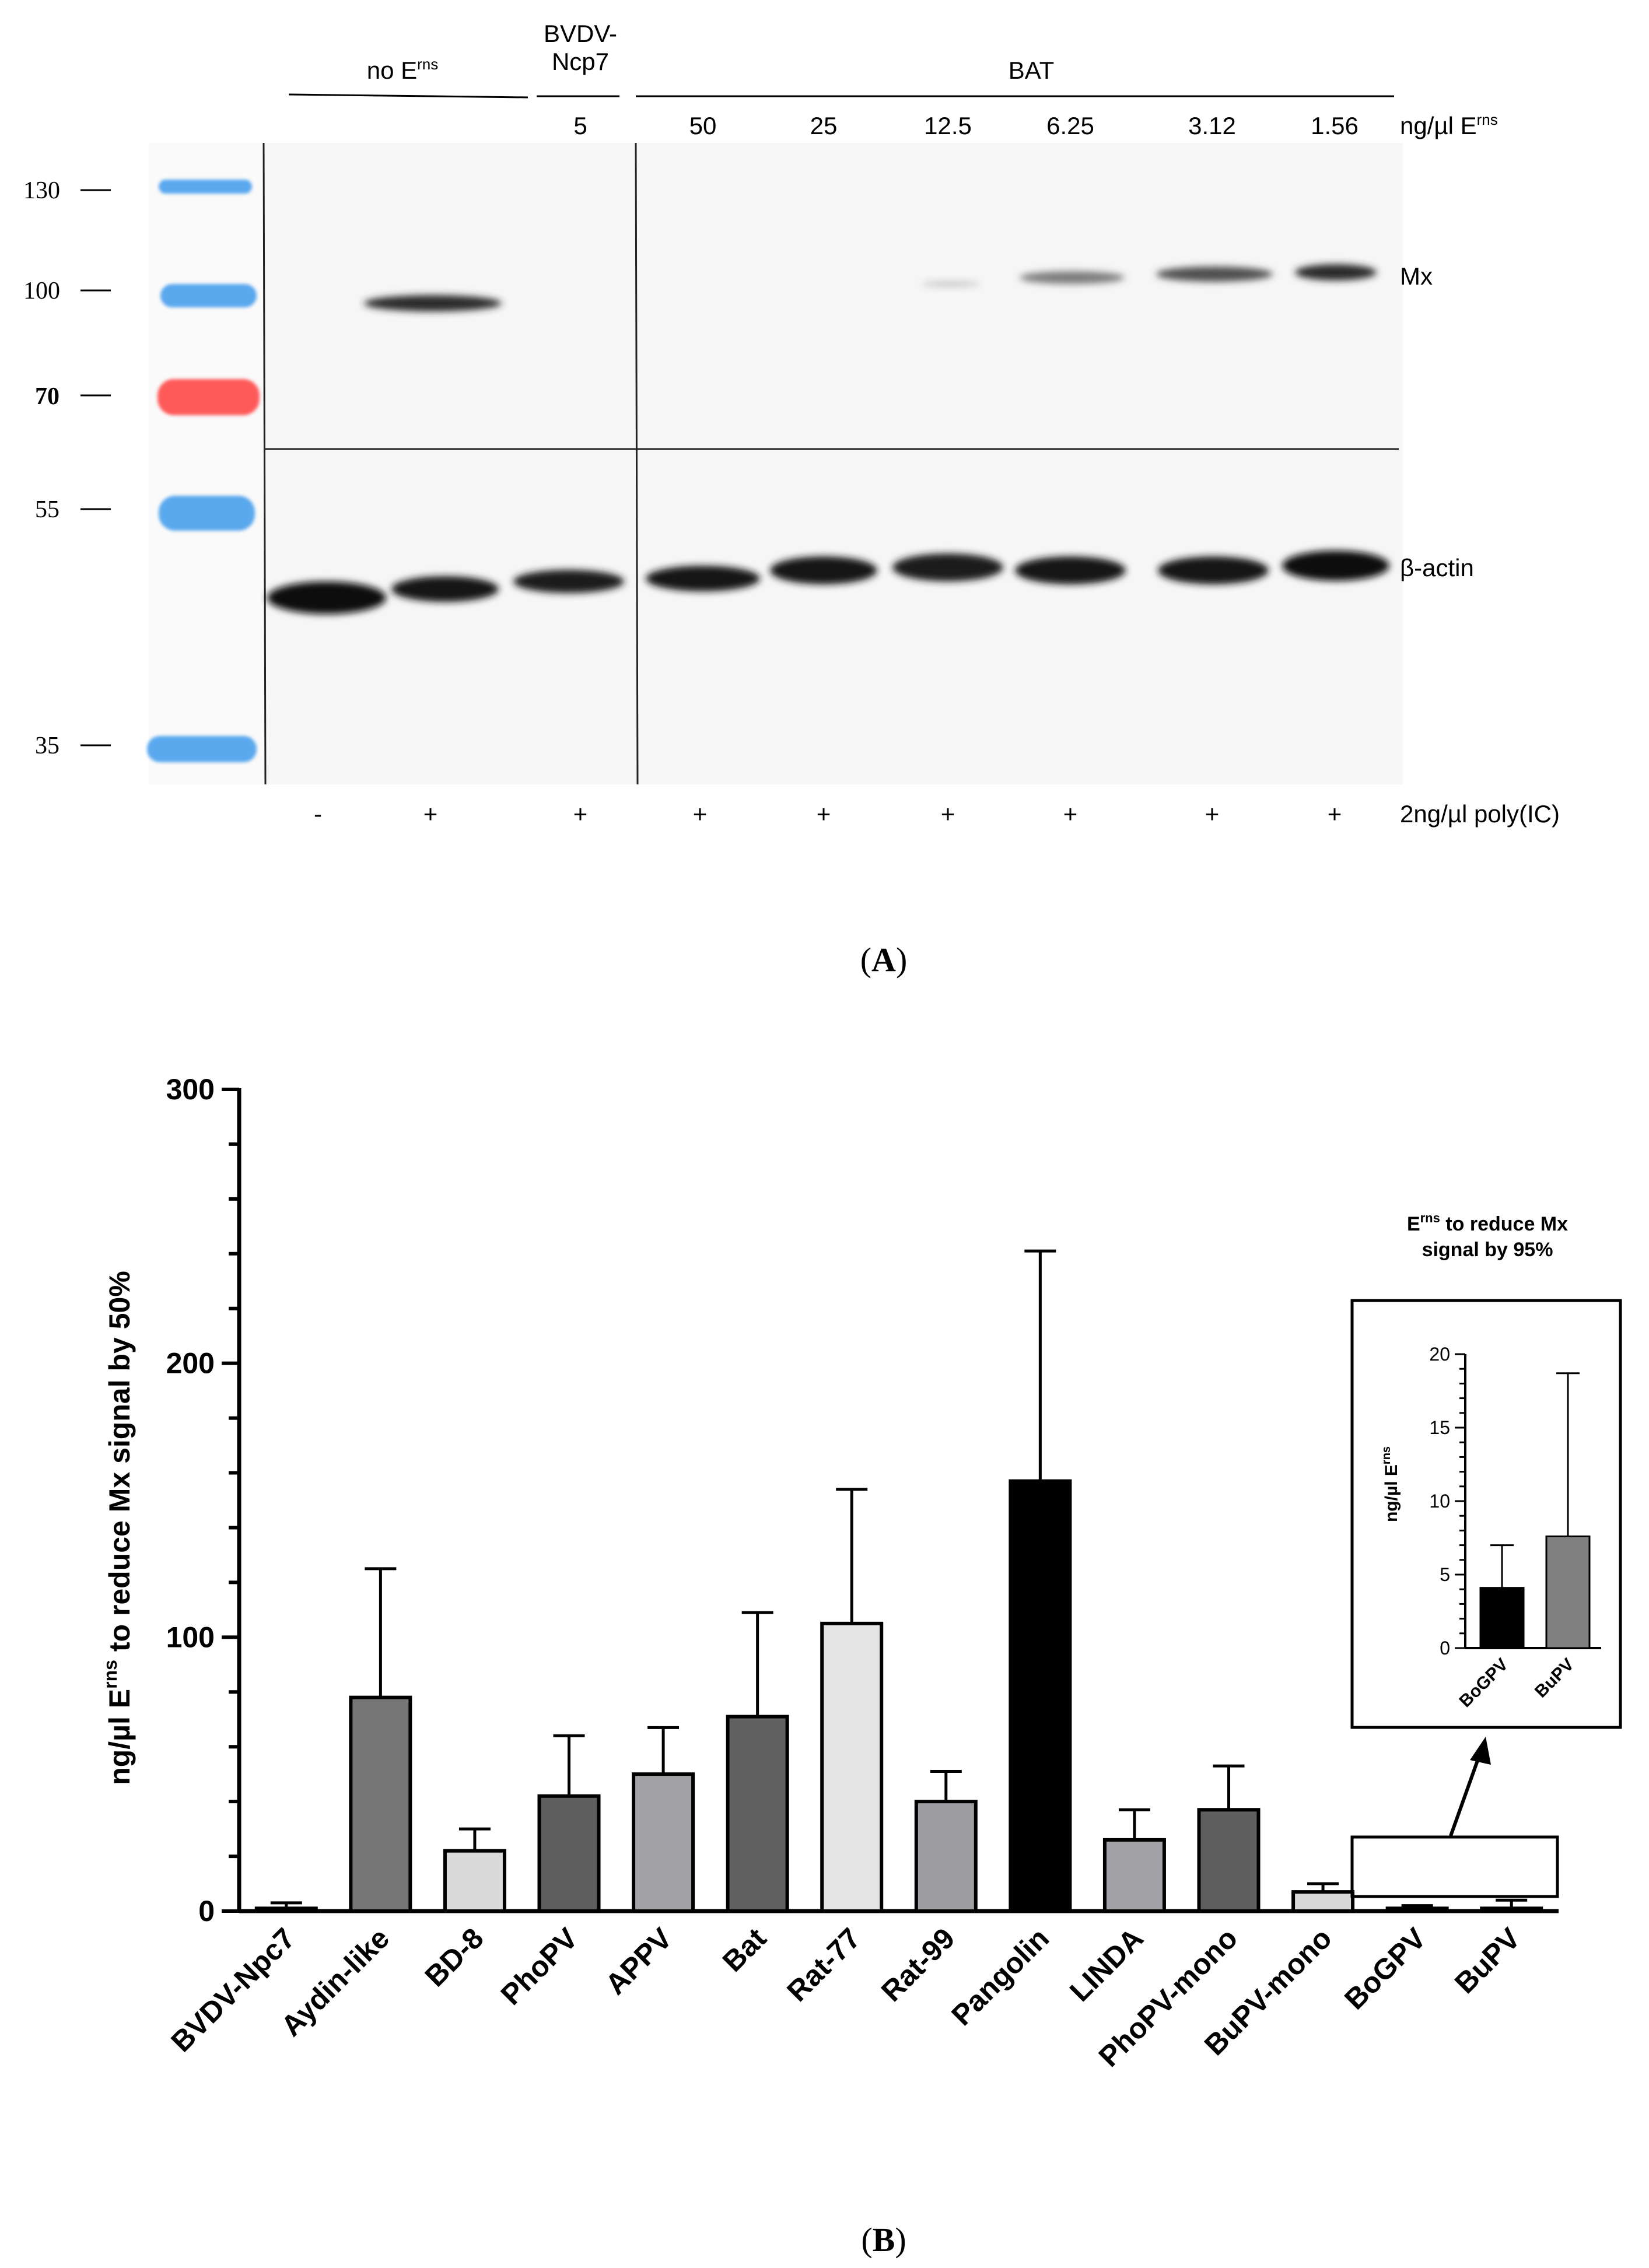 Image resolution: width=1649 pixels, height=2268 pixels. I want to click on concentration-title: ng/µl Erns, so click(1449, 125).